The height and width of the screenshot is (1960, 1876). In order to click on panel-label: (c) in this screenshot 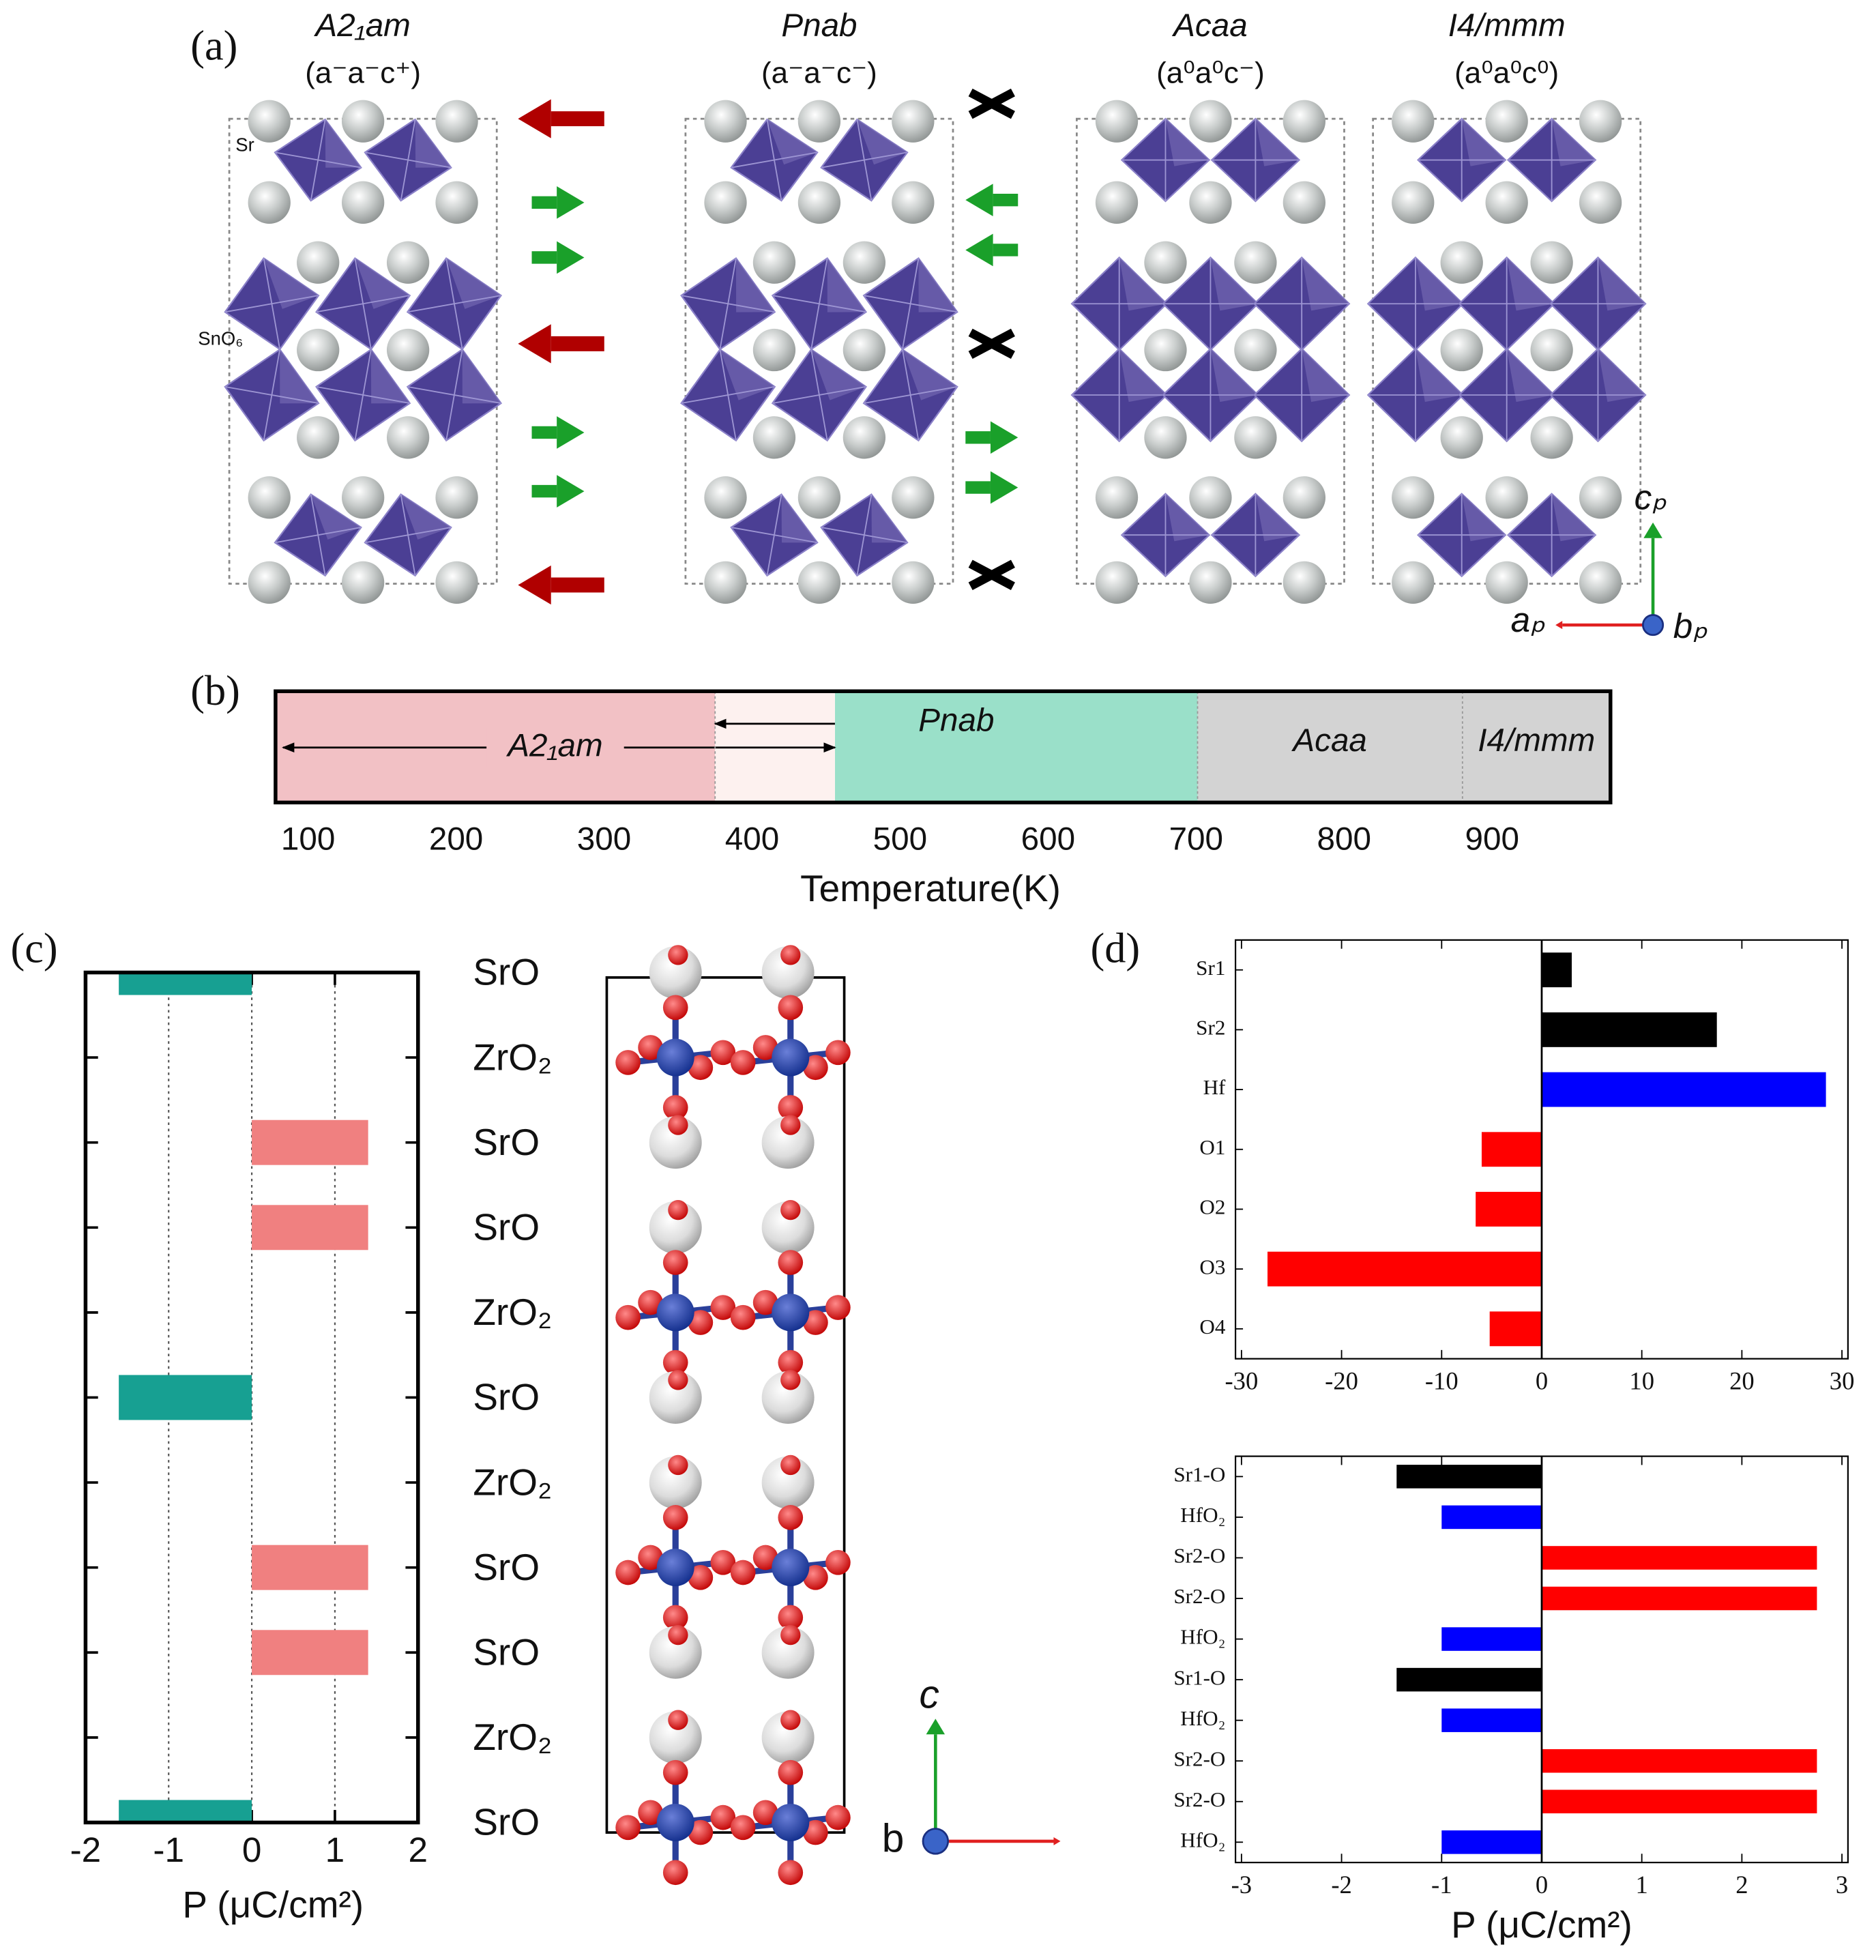, I will do `click(34, 948)`.